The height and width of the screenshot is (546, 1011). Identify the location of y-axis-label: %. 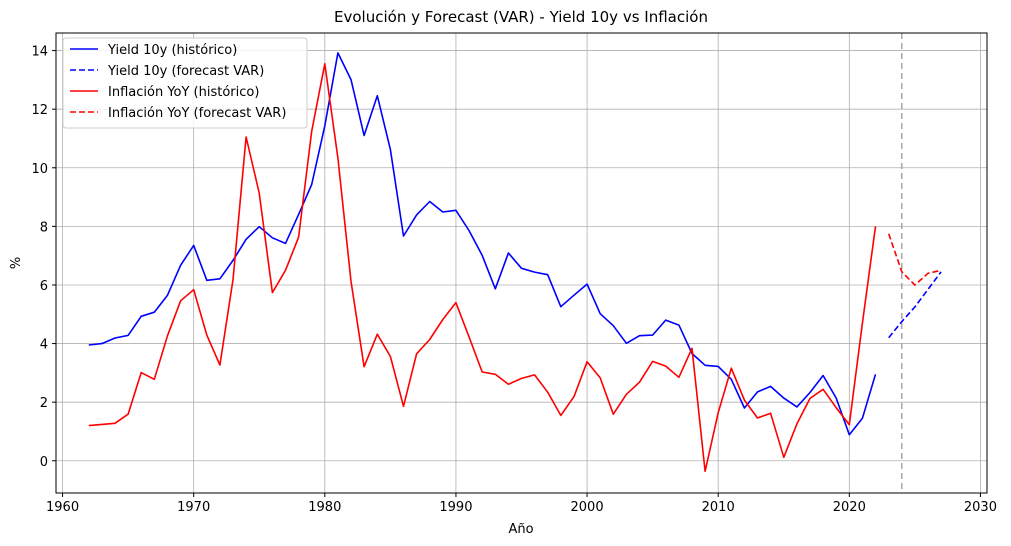
(16, 263).